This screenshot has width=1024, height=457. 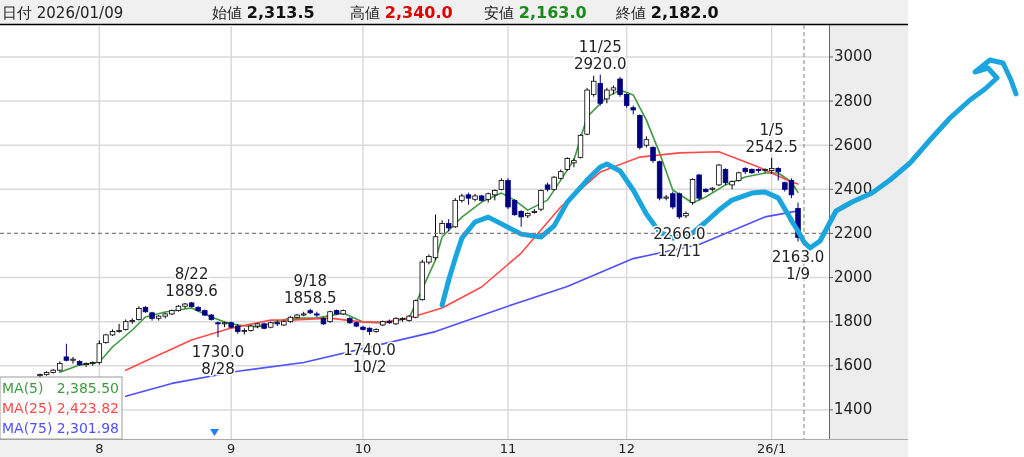 What do you see at coordinates (99, 448) in the screenshot?
I see `x-tick-label: 8` at bounding box center [99, 448].